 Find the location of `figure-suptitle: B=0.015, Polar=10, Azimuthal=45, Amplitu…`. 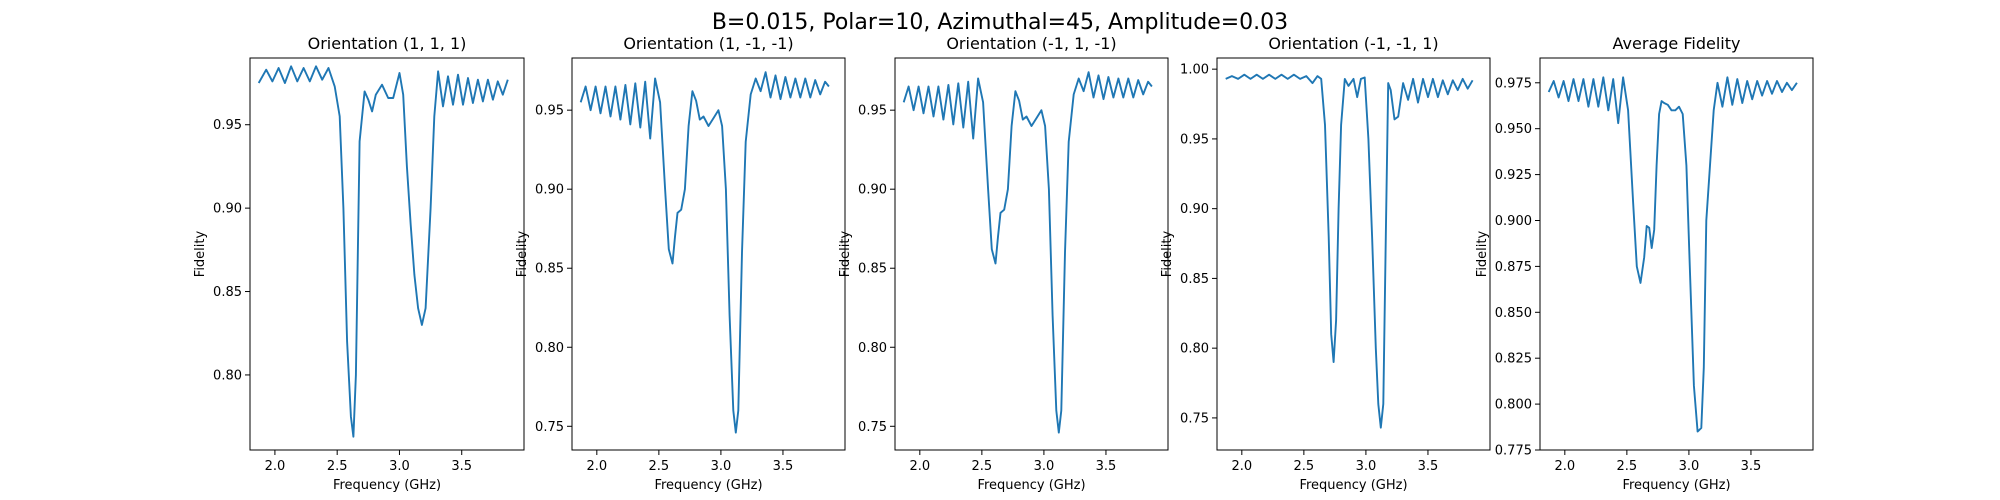

figure-suptitle: B=0.015, Polar=10, Azimuthal=45, Amplitu… is located at coordinates (1000, 22).